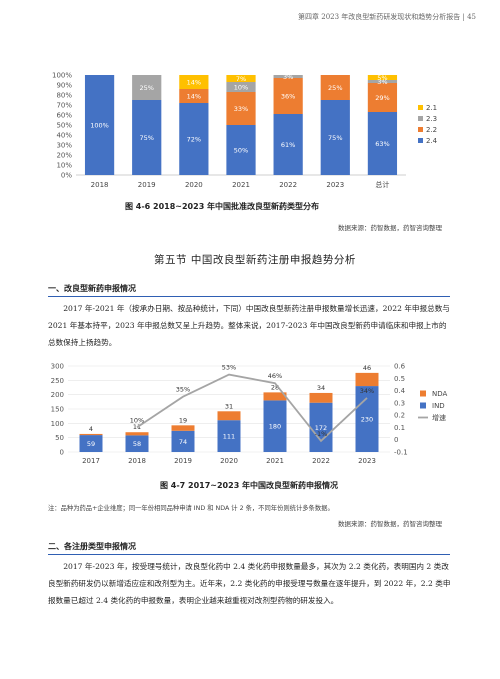 This screenshot has height=679, width=500. I want to click on bar-data-label: 5%, so click(382, 78).